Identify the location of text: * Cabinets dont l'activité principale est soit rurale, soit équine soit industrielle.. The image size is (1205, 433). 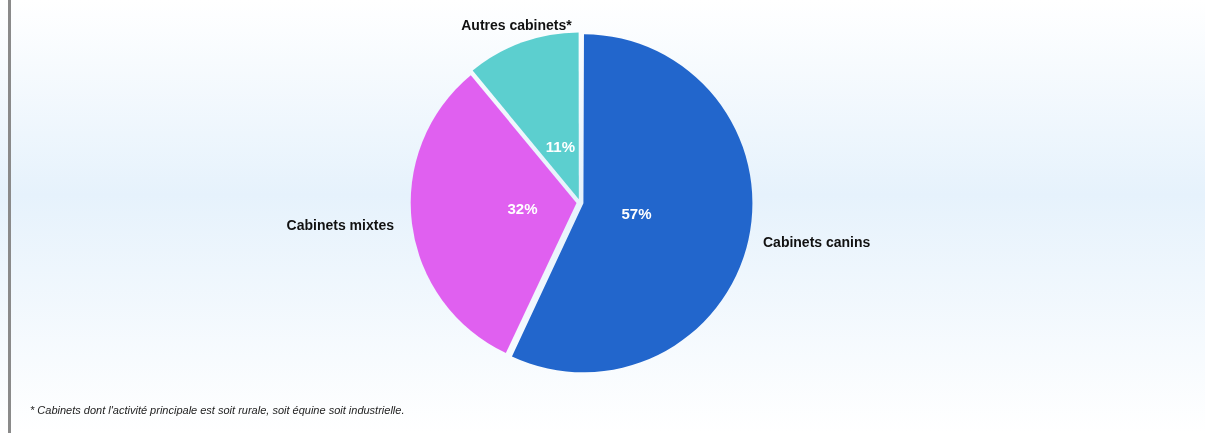
(217, 410).